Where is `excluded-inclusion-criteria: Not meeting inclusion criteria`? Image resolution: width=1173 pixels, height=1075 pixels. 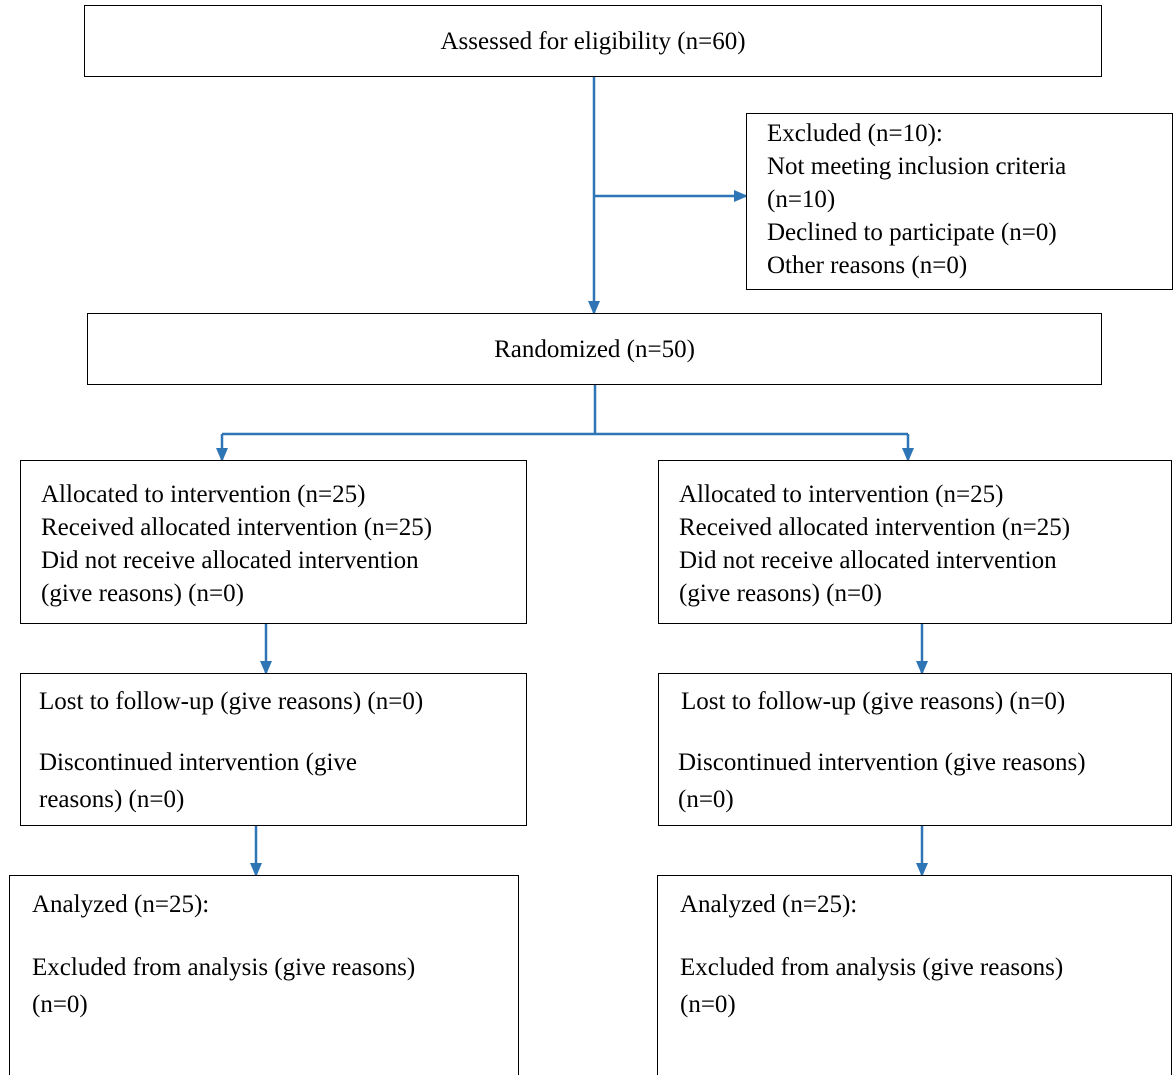 excluded-inclusion-criteria: Not meeting inclusion criteria is located at coordinates (917, 166).